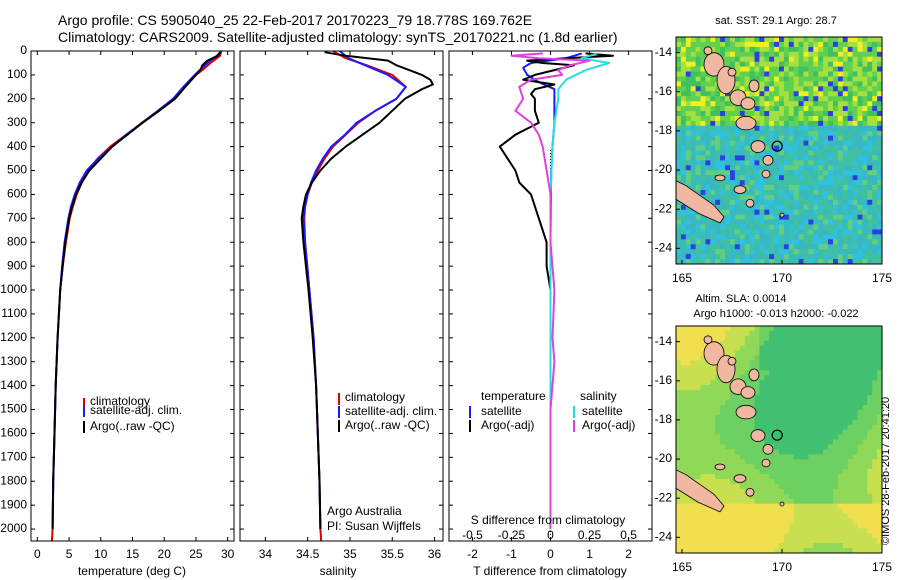 The height and width of the screenshot is (580, 900). What do you see at coordinates (628, 535) in the screenshot?
I see `s-tick-label: 0.5` at bounding box center [628, 535].